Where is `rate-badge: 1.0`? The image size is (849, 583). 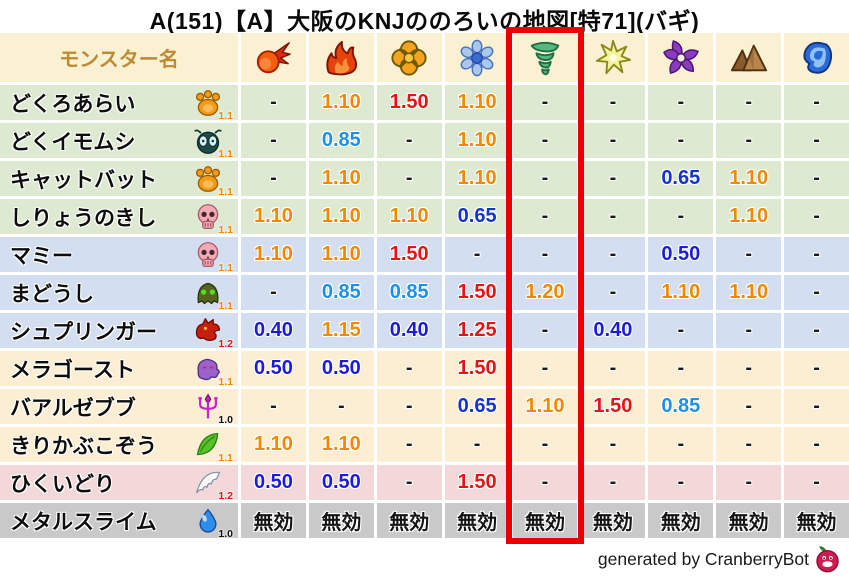 rate-badge: 1.0 is located at coordinates (225, 419).